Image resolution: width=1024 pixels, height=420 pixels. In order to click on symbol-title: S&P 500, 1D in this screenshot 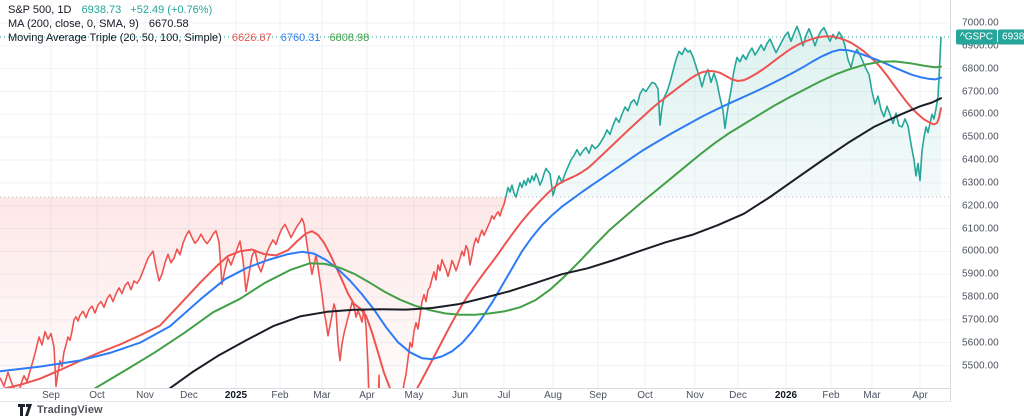, I will do `click(40, 10)`.